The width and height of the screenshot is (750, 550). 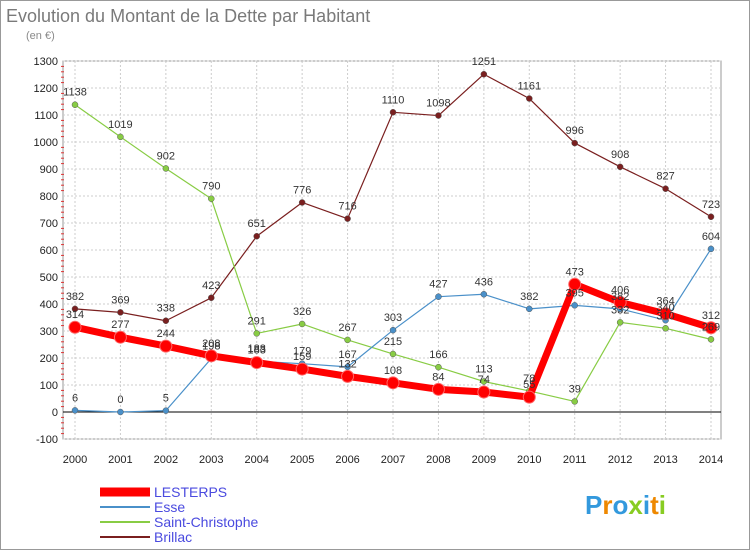 What do you see at coordinates (635, 505) in the screenshot?
I see `logo-letter: x` at bounding box center [635, 505].